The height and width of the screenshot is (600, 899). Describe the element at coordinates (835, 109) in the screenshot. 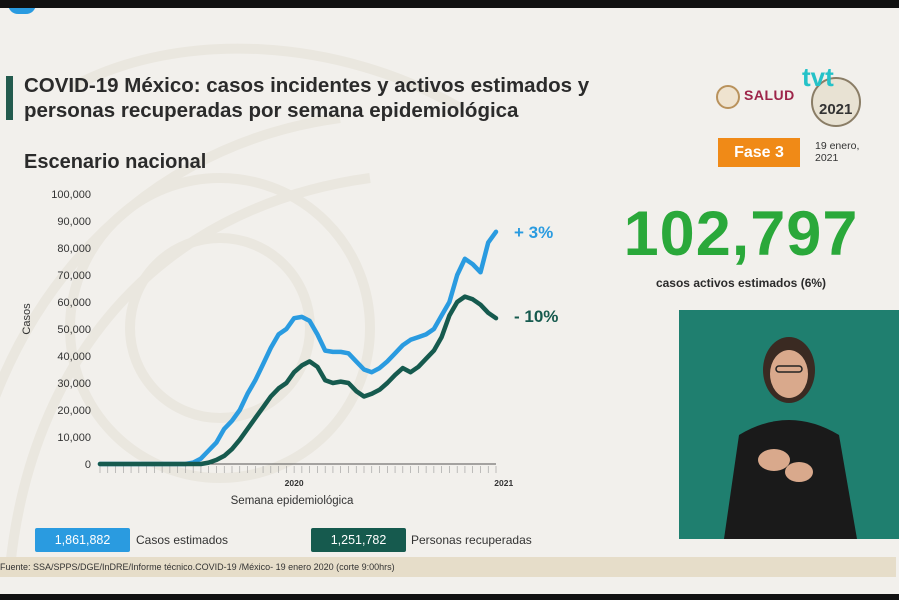

I see `tvt-logo-year: 2021` at that location.